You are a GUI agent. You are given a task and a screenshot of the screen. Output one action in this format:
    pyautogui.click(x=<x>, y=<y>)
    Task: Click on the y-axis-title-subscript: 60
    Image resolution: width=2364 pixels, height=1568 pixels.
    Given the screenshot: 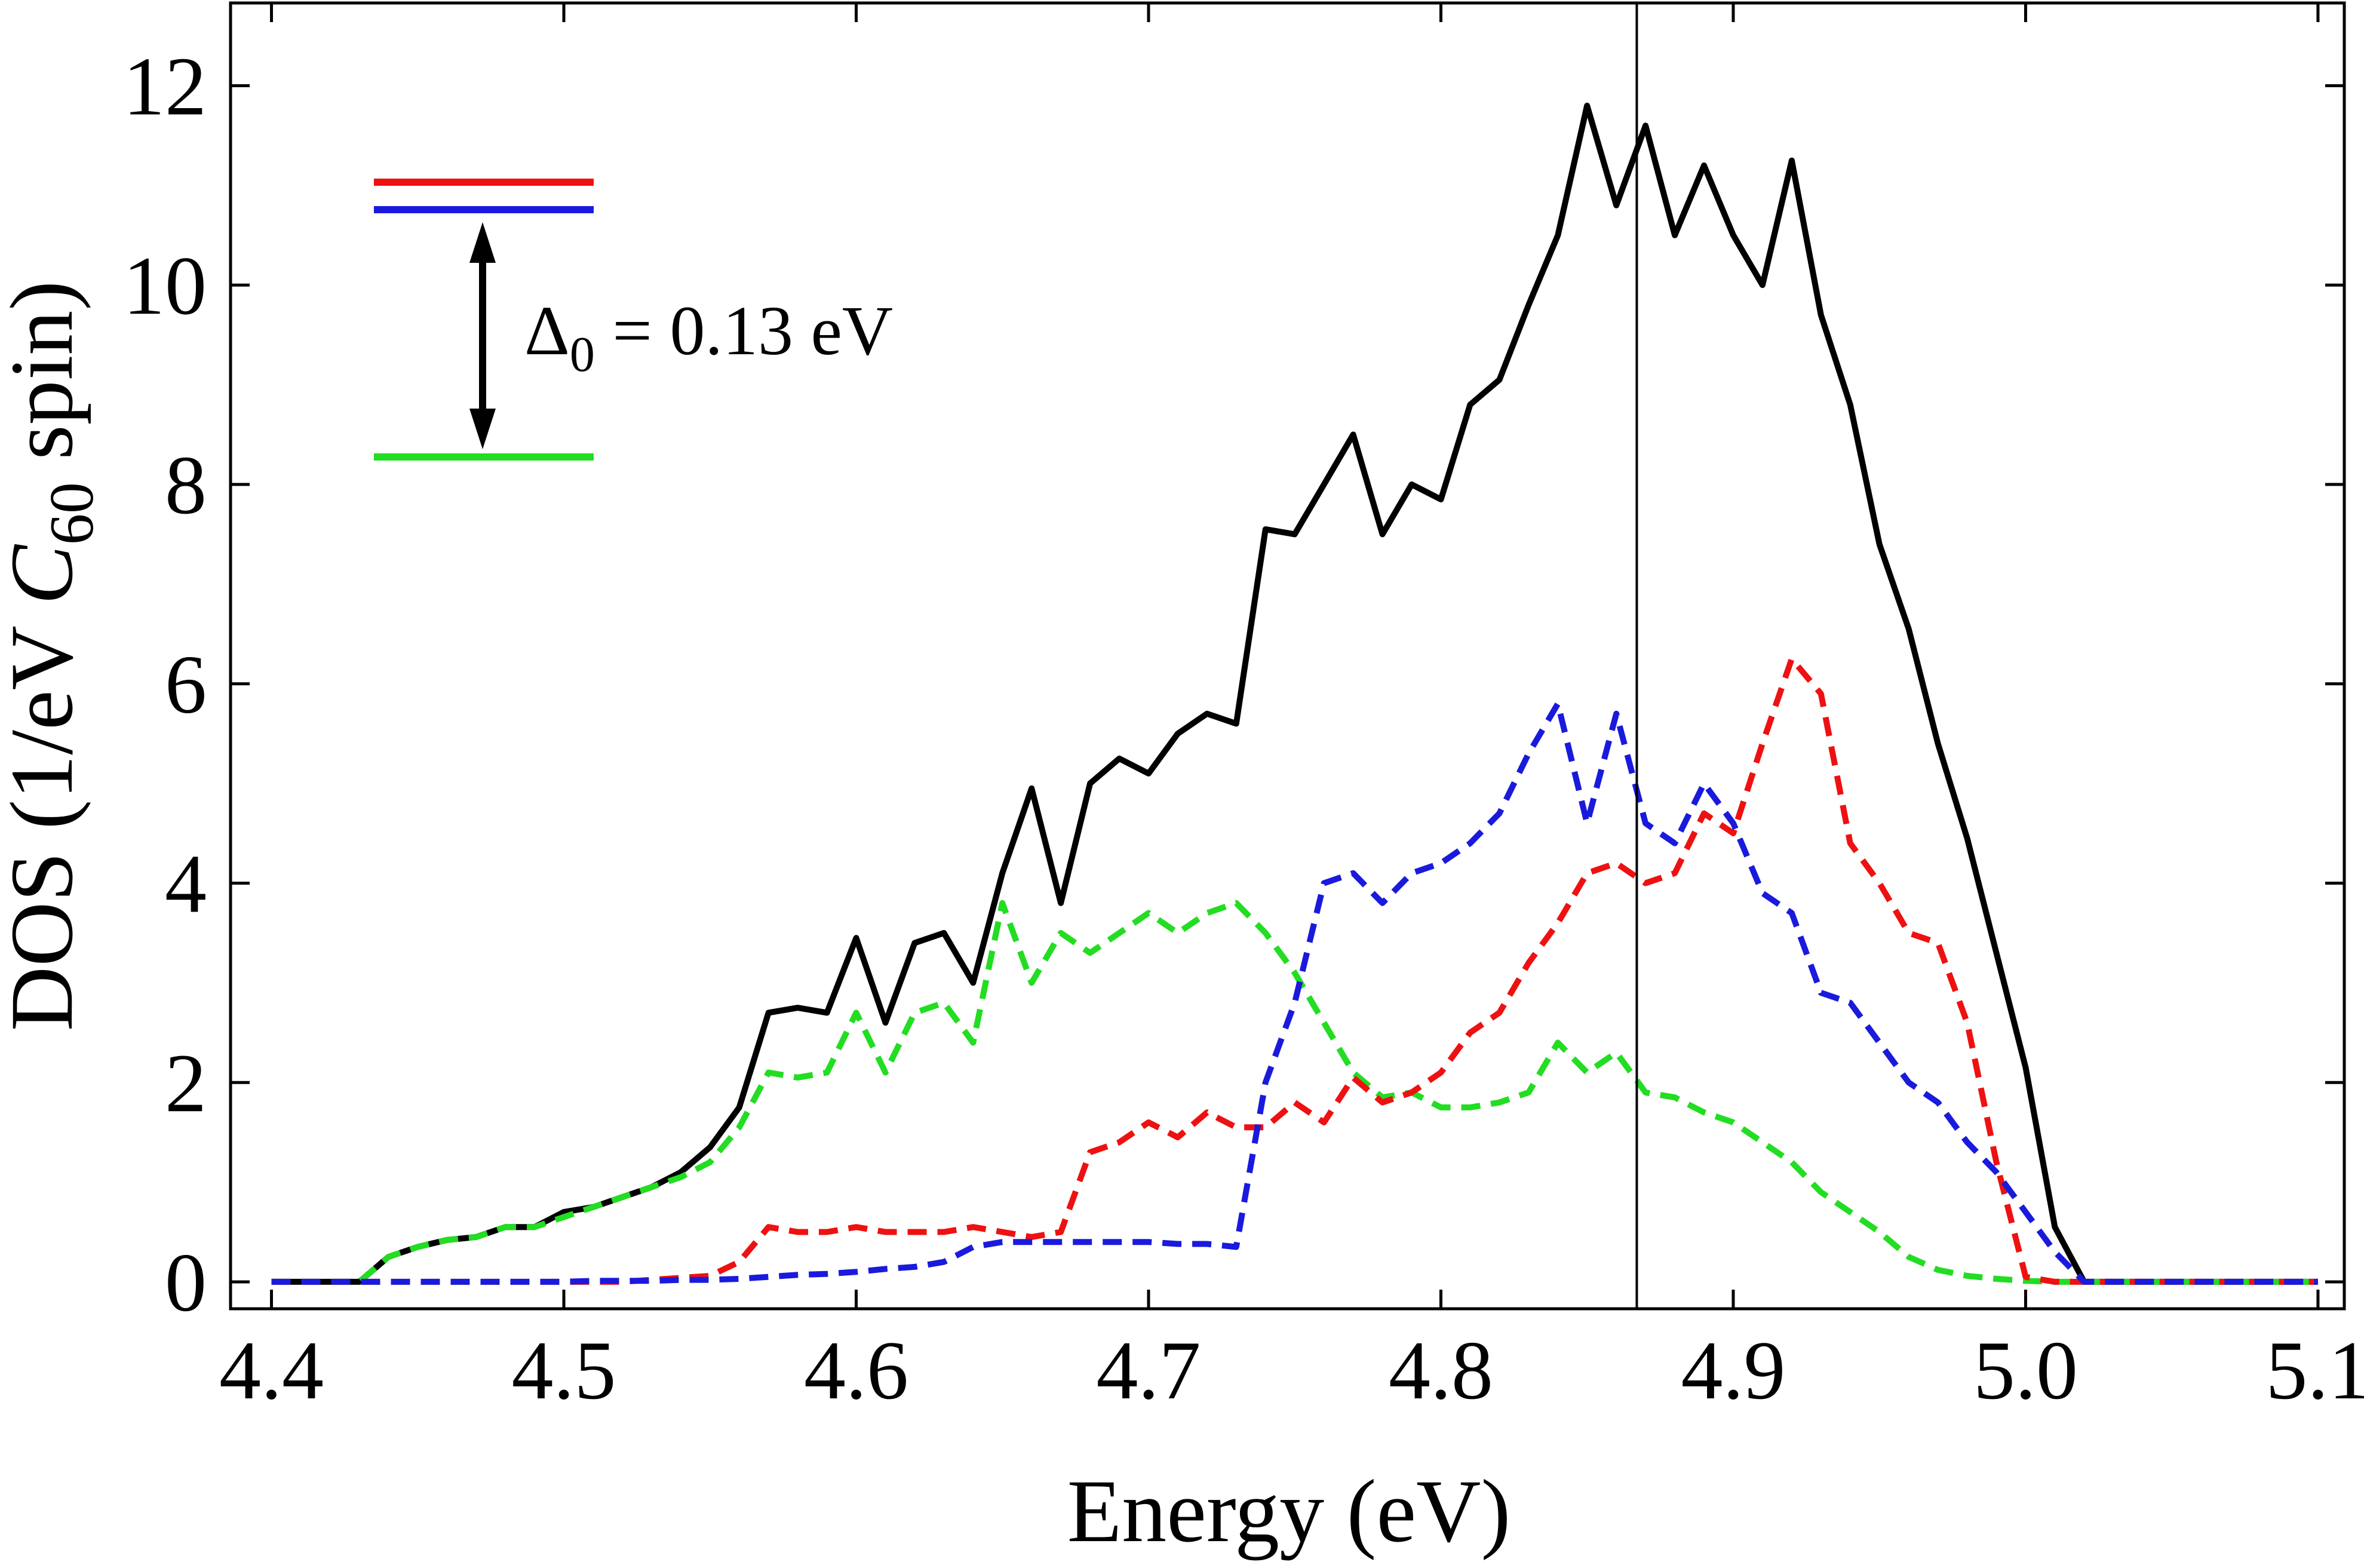 What is the action you would take?
    pyautogui.click(x=71, y=513)
    